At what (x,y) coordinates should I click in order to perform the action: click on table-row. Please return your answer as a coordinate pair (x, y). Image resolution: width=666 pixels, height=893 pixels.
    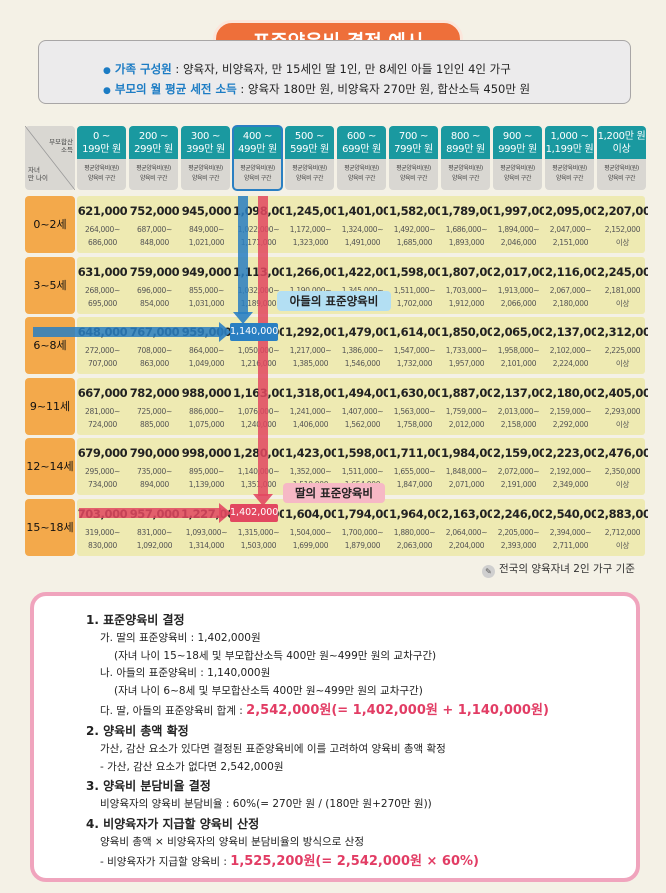
    Looking at the image, I should click on (361, 406).